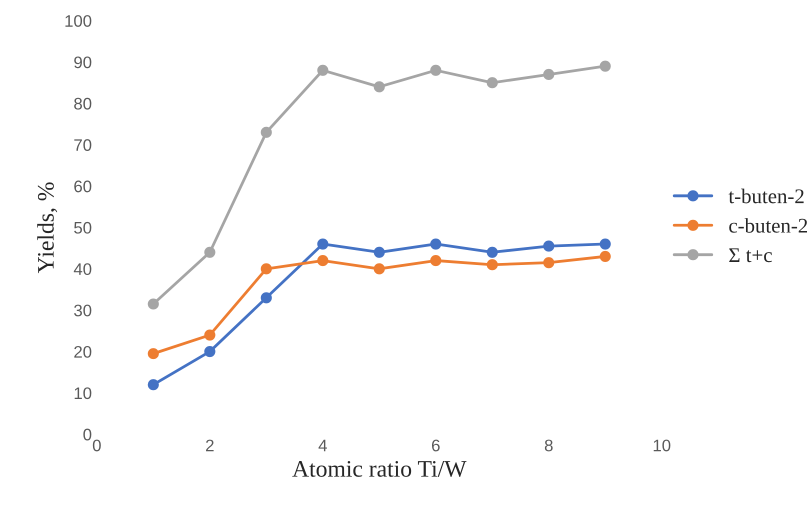 Image resolution: width=807 pixels, height=517 pixels. What do you see at coordinates (47, 228) in the screenshot?
I see `y-axis-title: Yields, %` at bounding box center [47, 228].